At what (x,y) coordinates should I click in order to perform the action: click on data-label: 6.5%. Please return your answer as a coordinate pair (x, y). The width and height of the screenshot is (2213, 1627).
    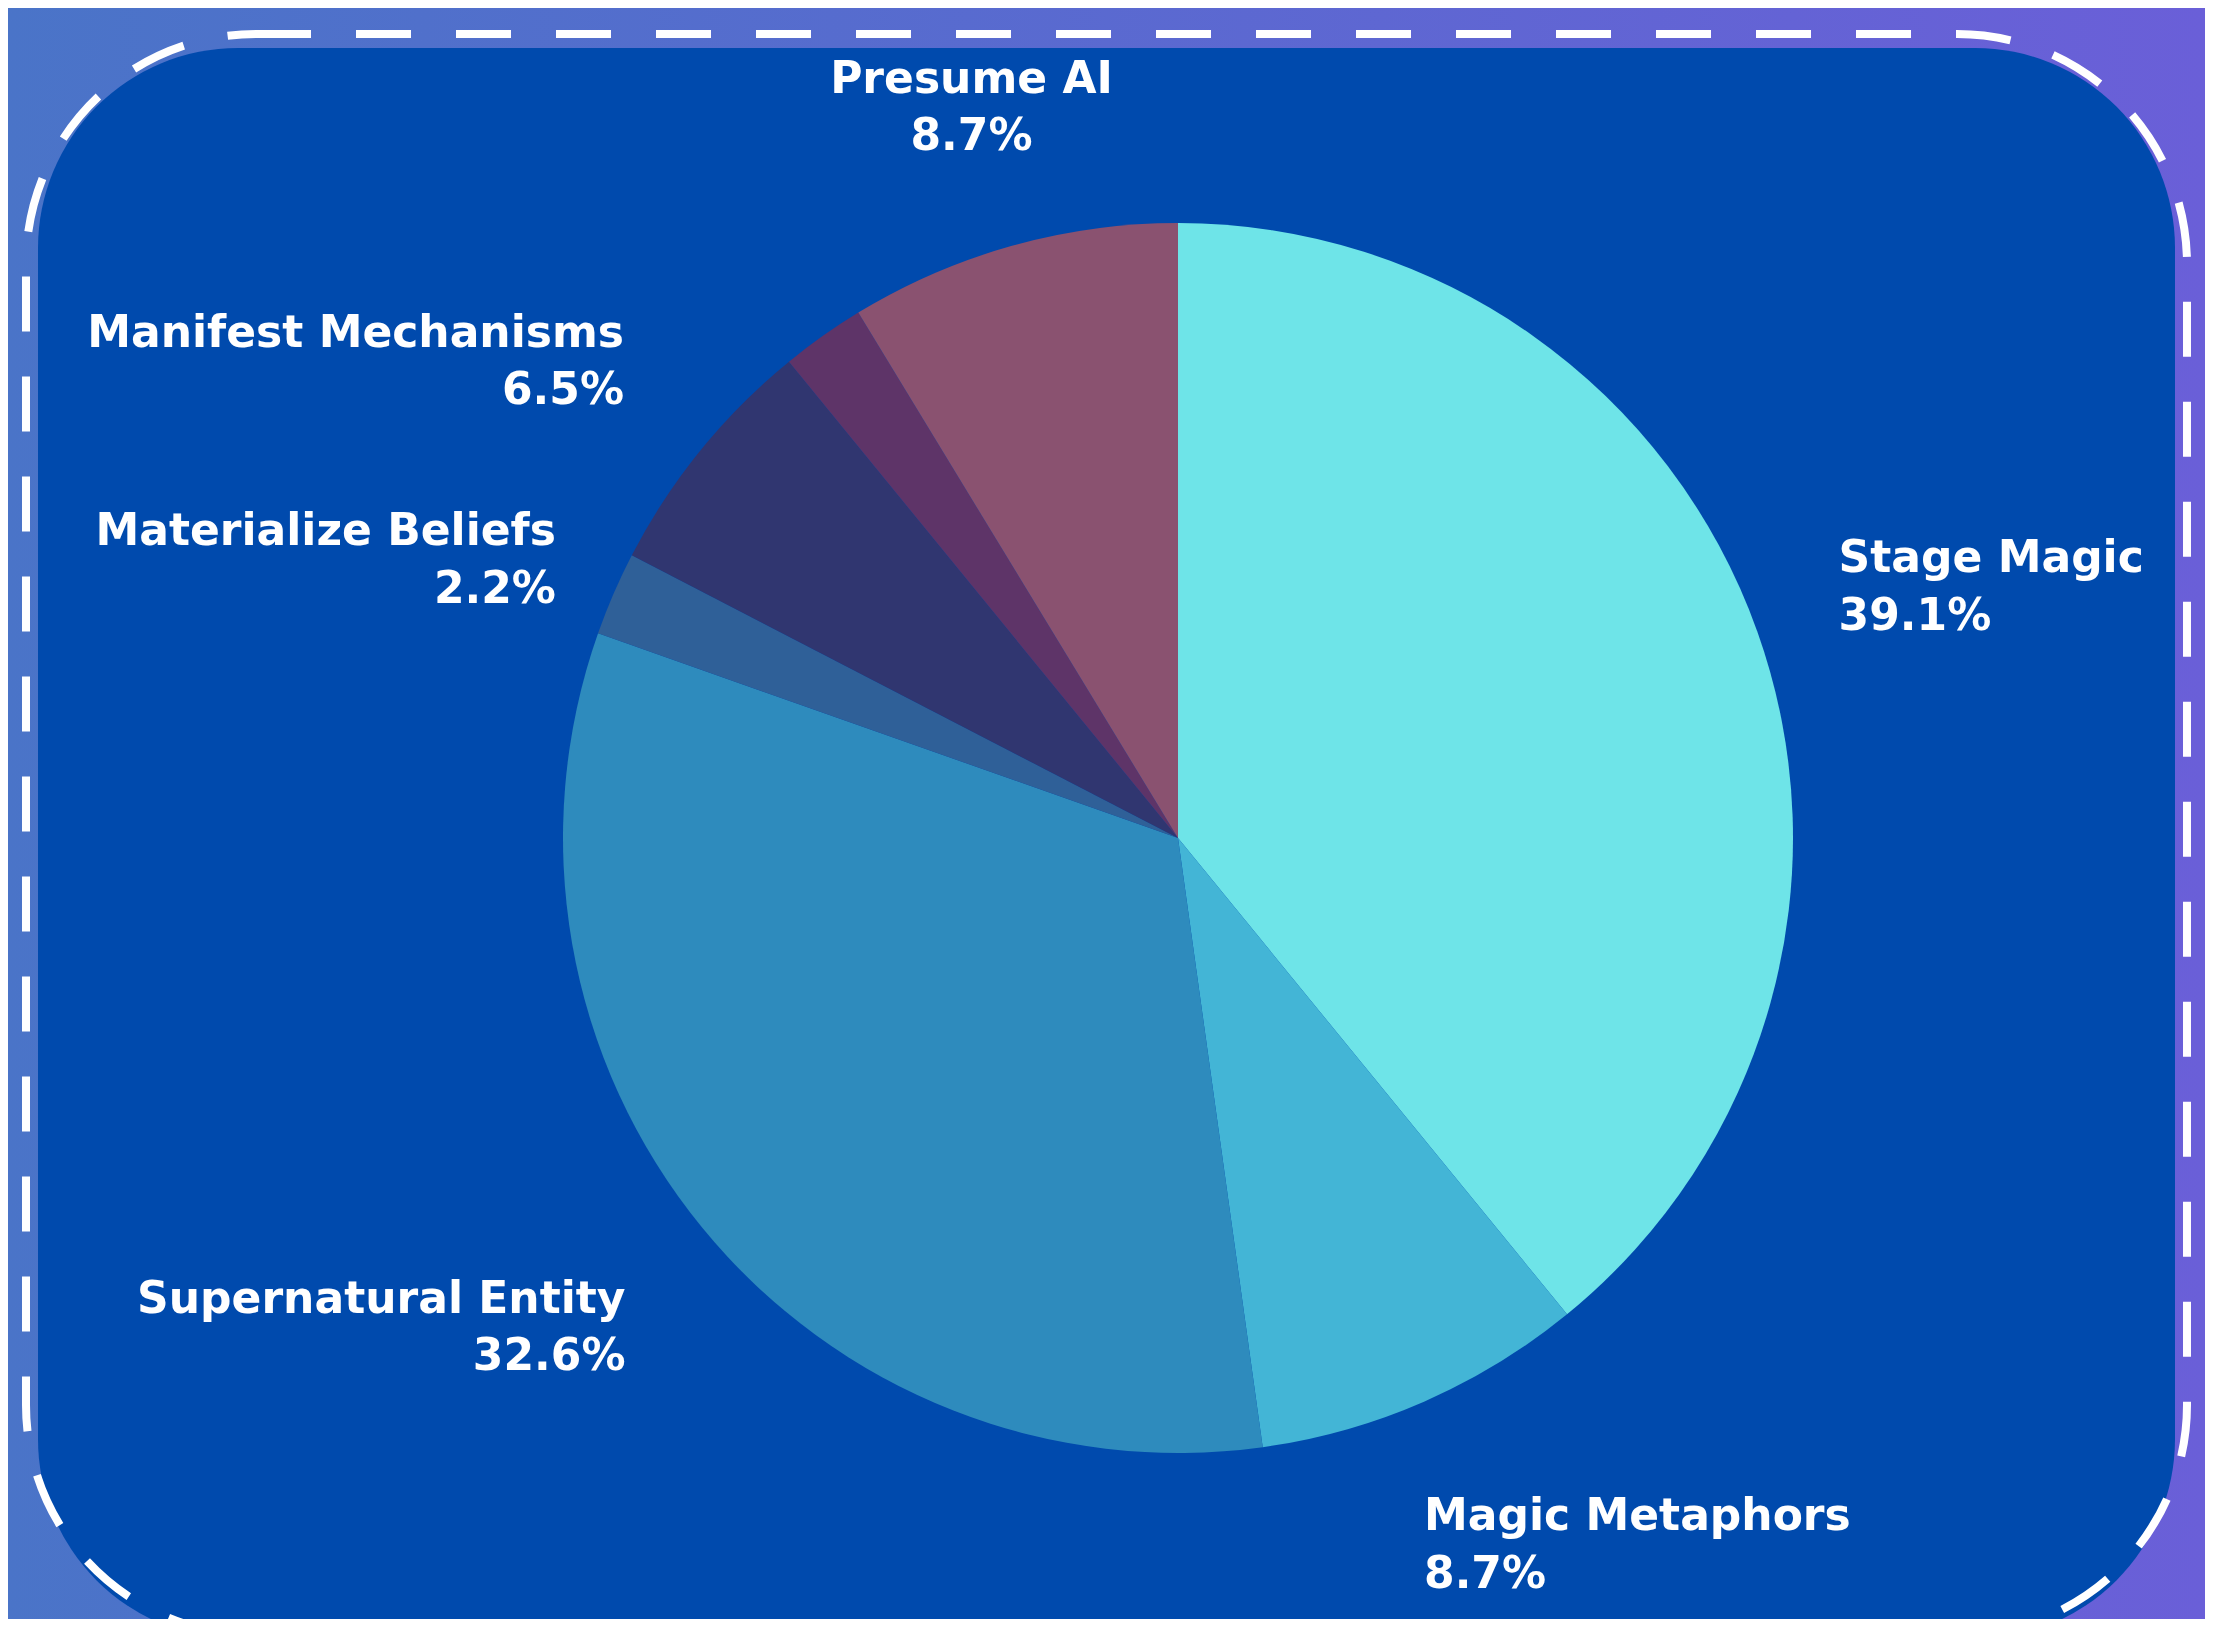
    Looking at the image, I should click on (562, 389).